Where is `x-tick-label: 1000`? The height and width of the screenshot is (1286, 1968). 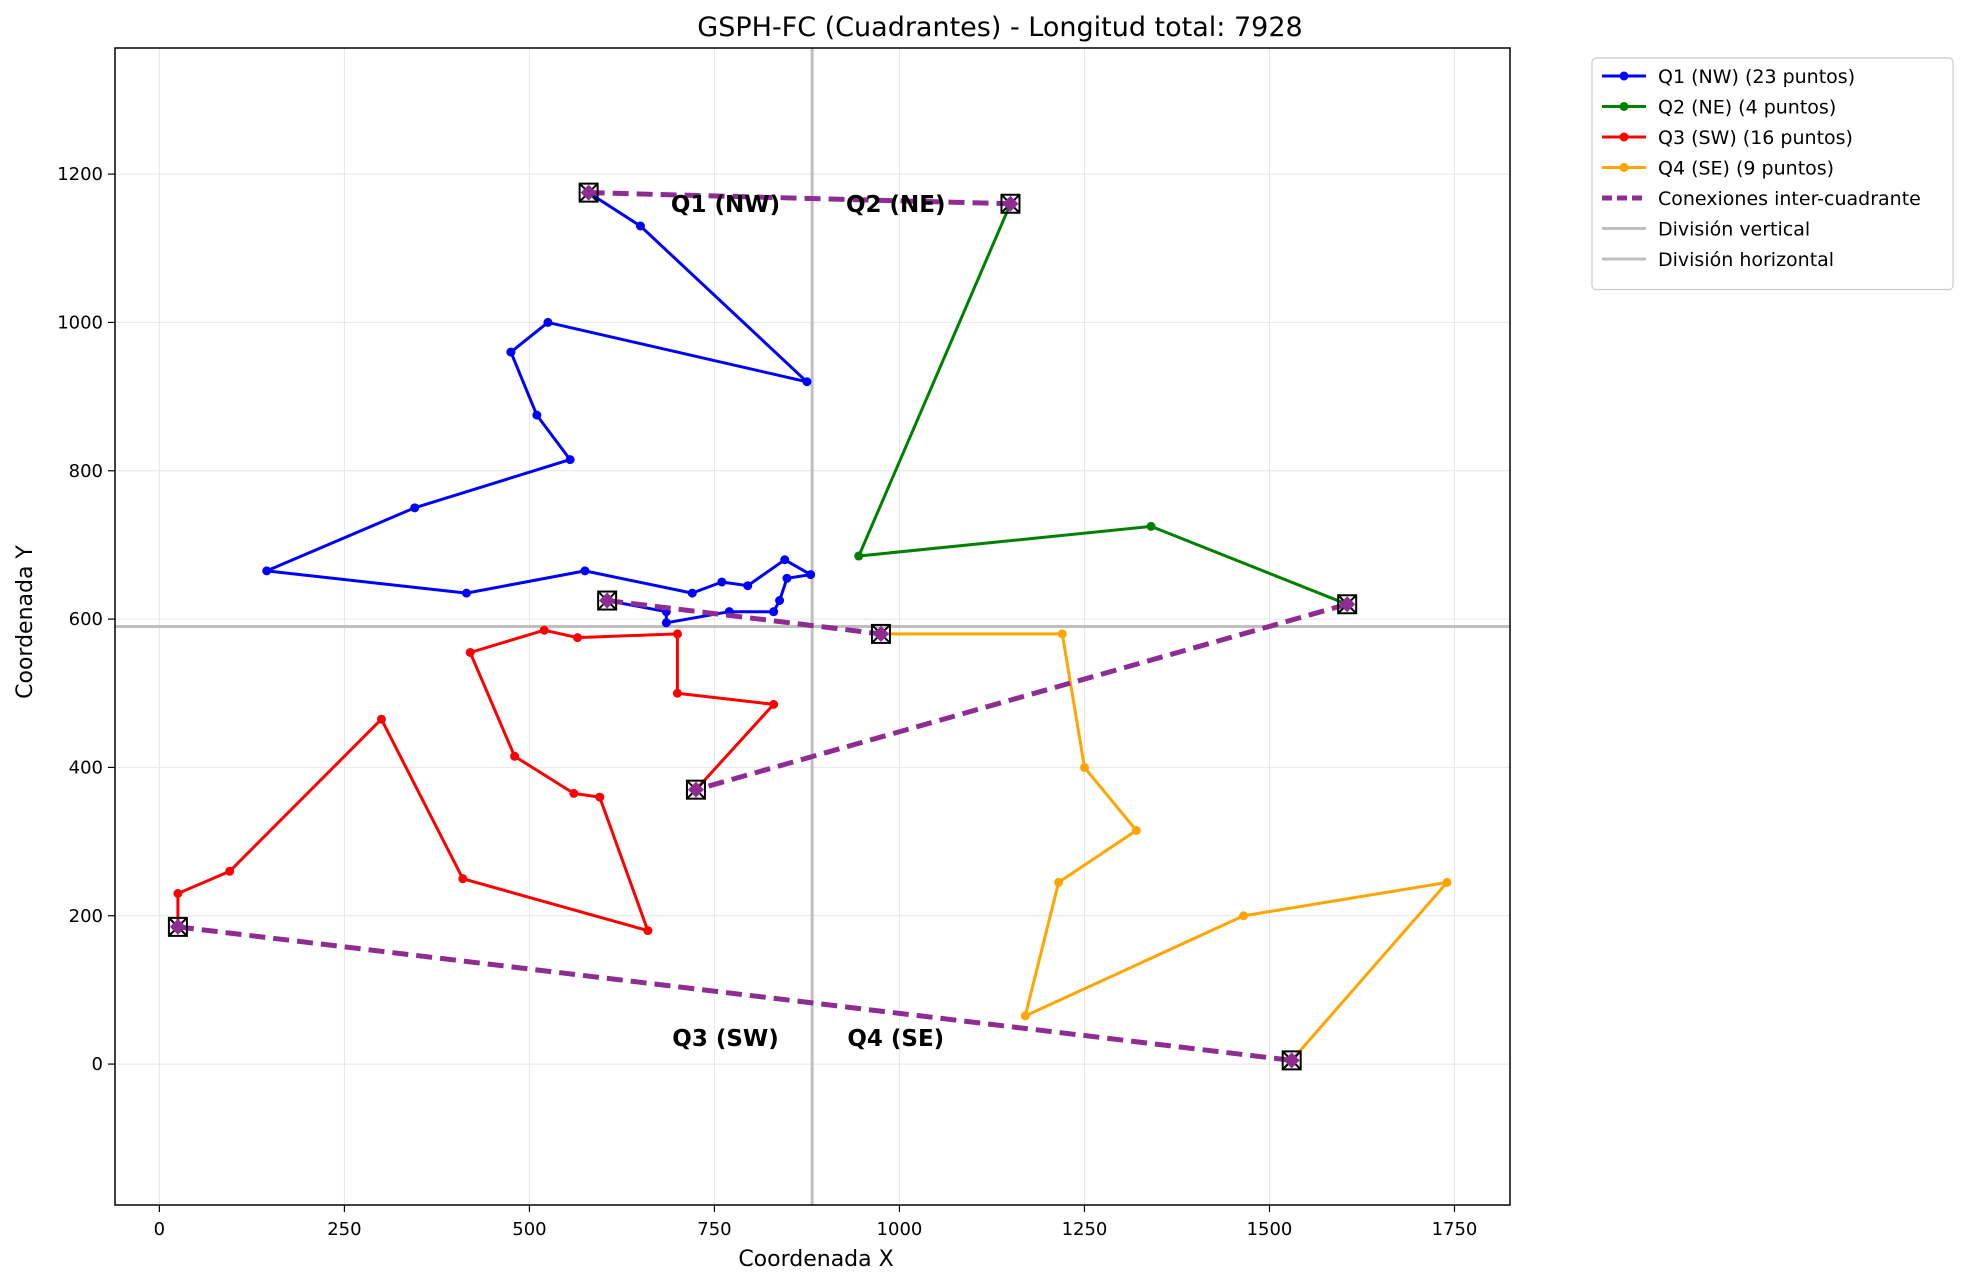 x-tick-label: 1000 is located at coordinates (900, 1229).